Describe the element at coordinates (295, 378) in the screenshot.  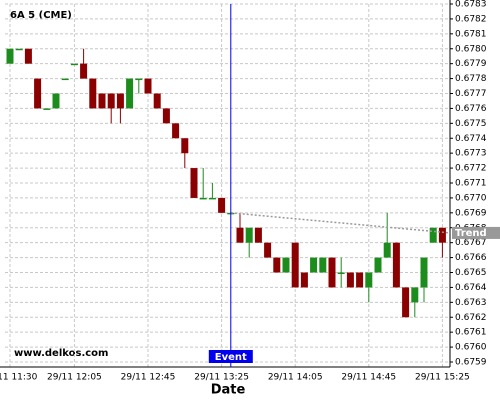
I see `x-tick-label: 29/11 14:05` at that location.